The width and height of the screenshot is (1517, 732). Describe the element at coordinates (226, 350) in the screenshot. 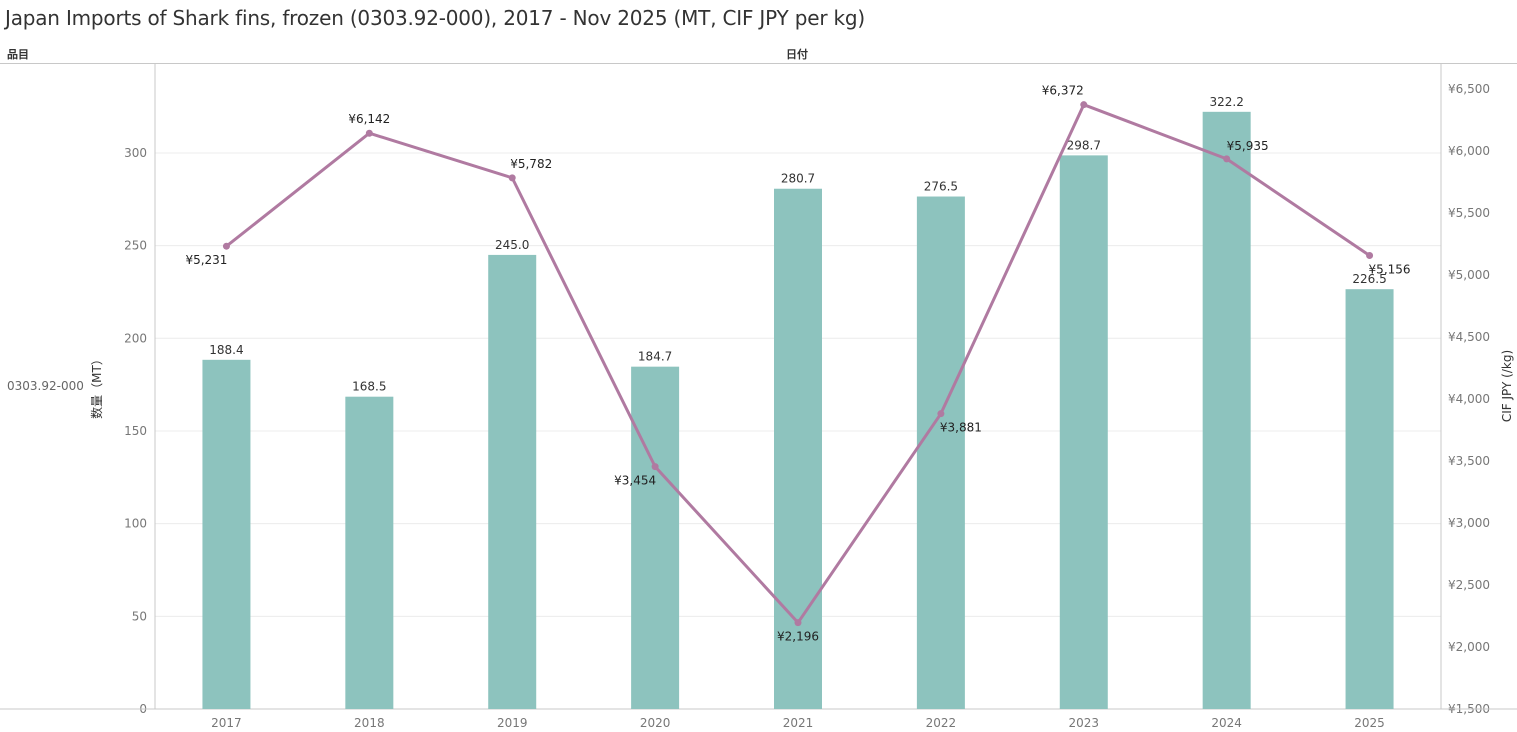

I see `bar-value-label: 188.4` at that location.